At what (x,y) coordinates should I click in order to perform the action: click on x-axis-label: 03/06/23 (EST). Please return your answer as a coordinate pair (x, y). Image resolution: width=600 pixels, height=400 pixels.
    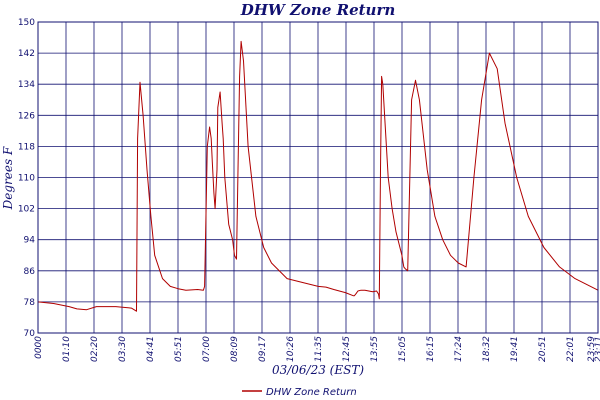
    Looking at the image, I should click on (318, 370).